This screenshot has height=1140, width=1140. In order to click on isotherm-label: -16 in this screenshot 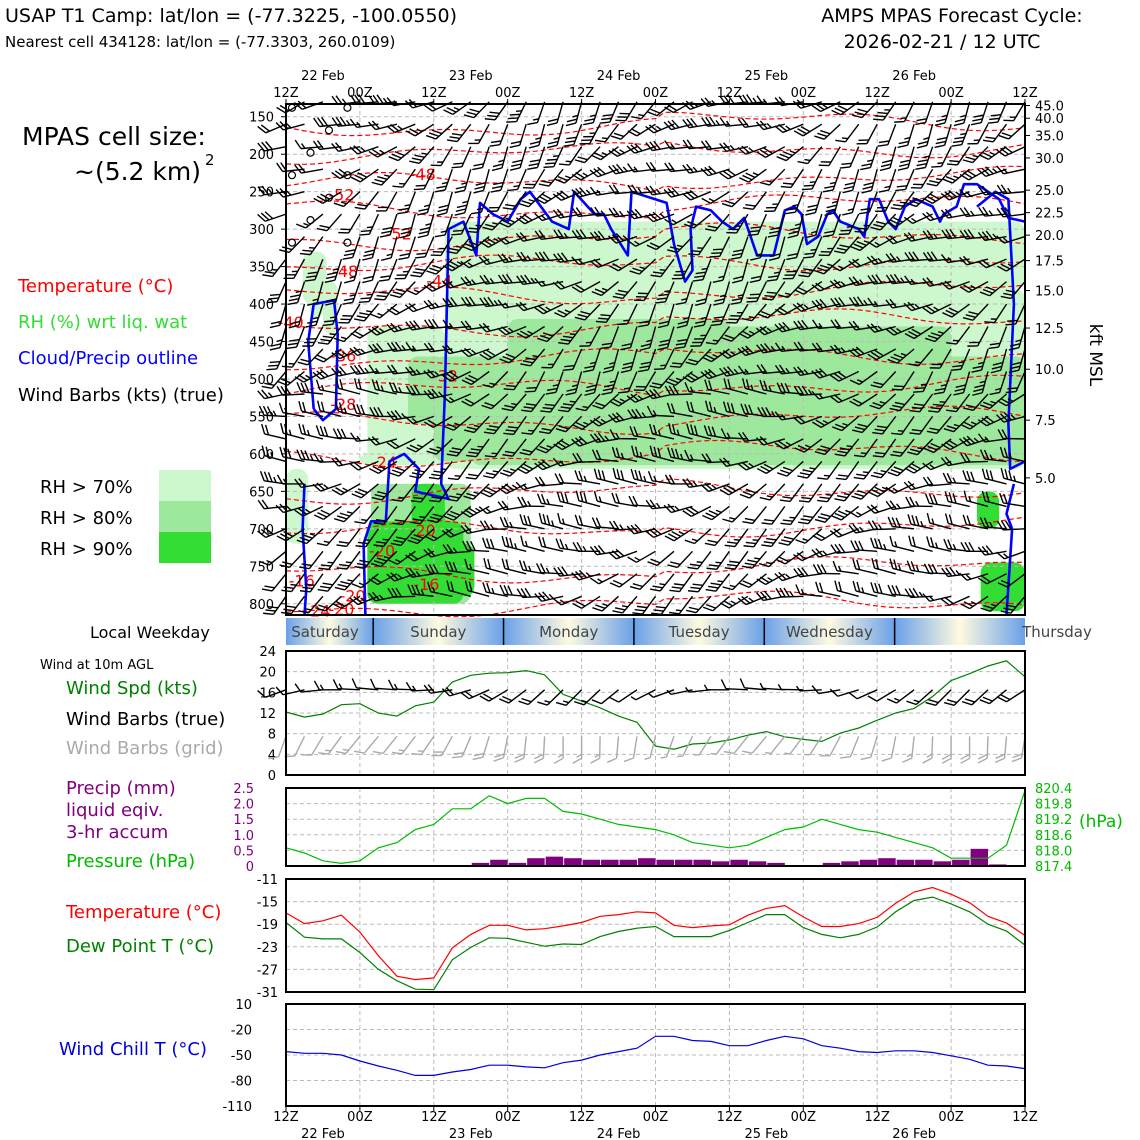, I will do `click(302, 580)`.